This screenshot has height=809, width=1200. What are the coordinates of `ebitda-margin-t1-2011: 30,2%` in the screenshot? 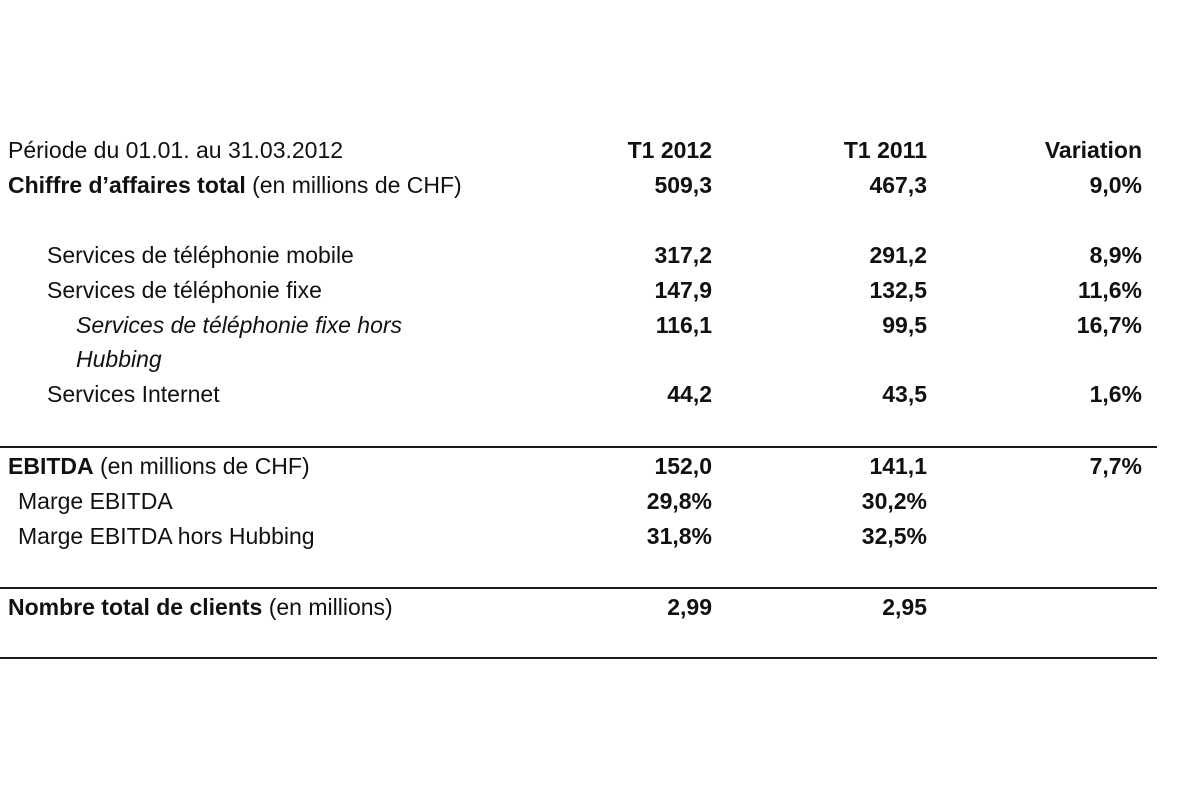 It's located at (894, 501).